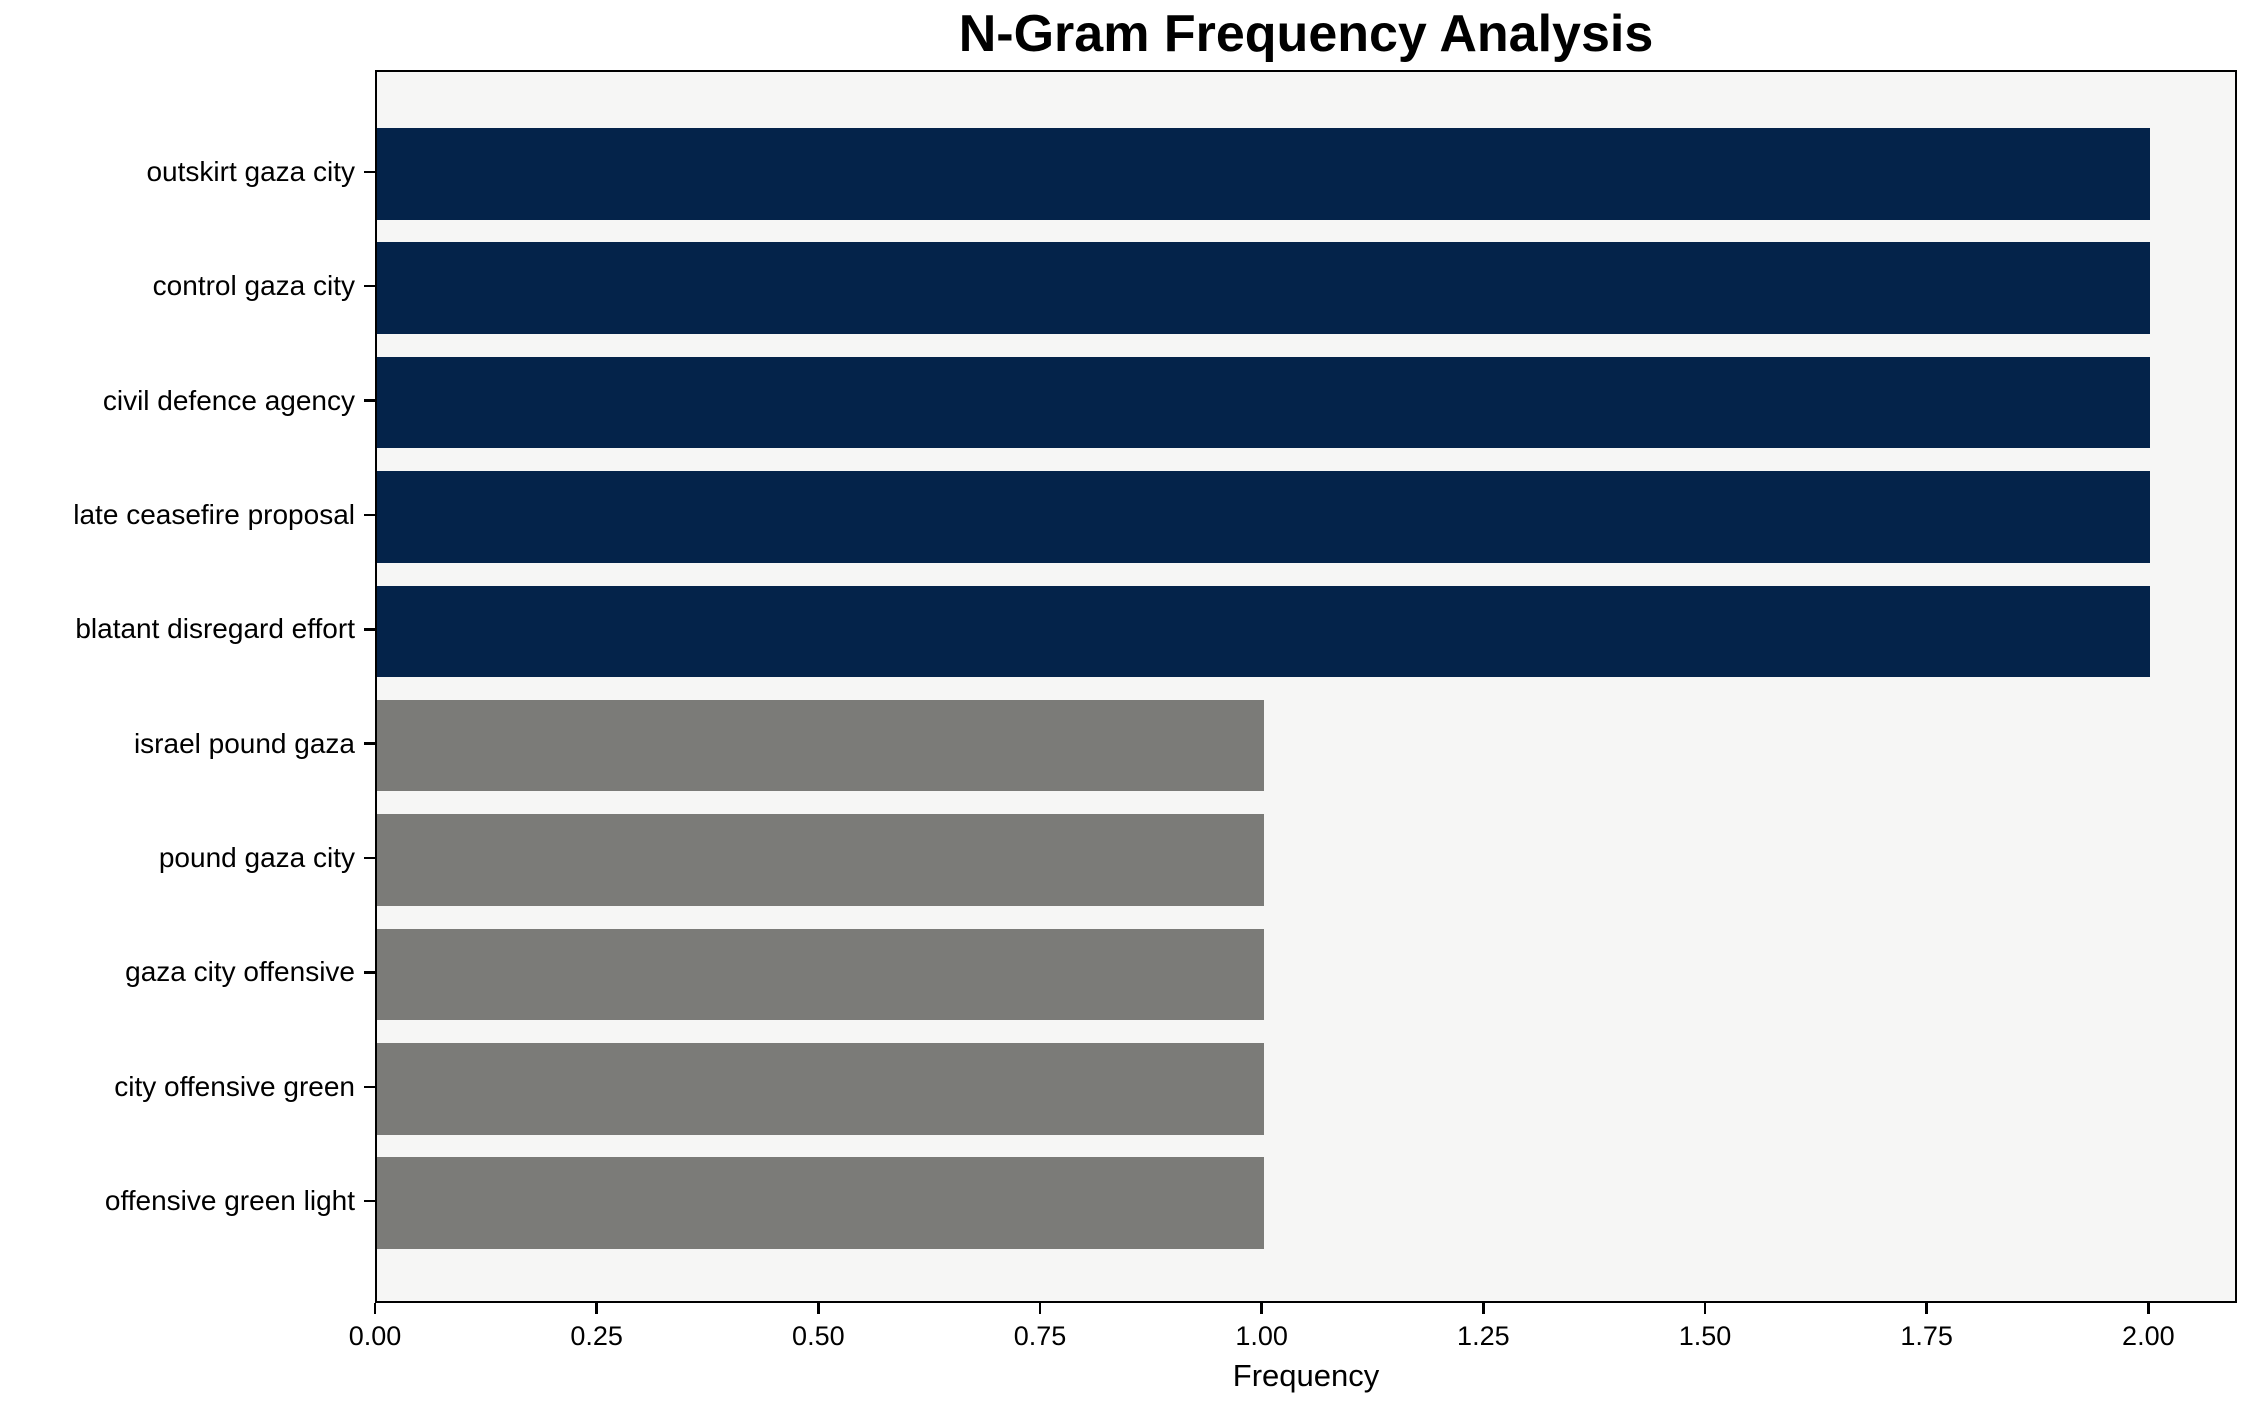 The image size is (2255, 1414). I want to click on bar-blatant-disregard-effort, so click(1264, 631).